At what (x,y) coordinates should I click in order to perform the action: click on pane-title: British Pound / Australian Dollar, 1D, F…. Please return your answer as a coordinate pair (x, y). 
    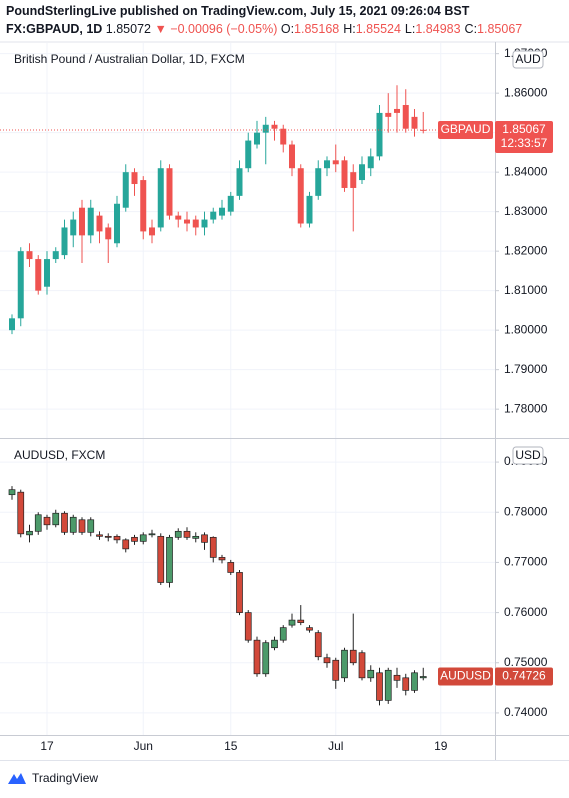
    Looking at the image, I should click on (129, 59).